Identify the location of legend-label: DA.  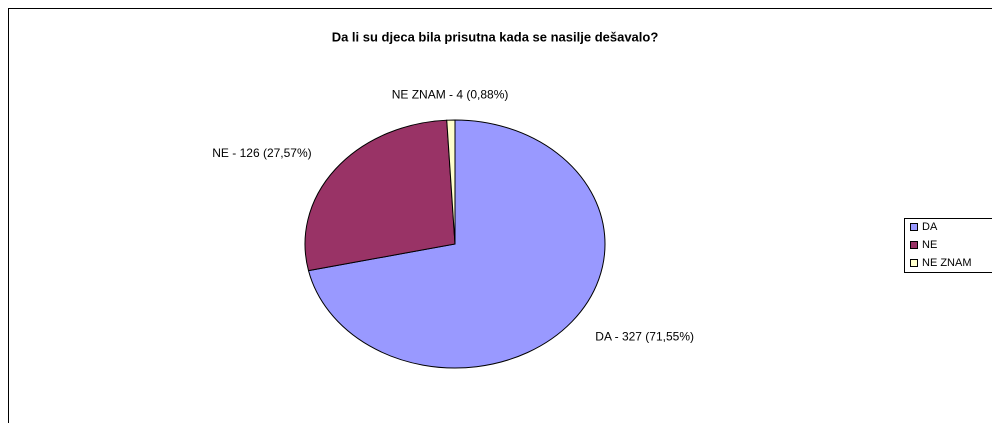
(930, 227).